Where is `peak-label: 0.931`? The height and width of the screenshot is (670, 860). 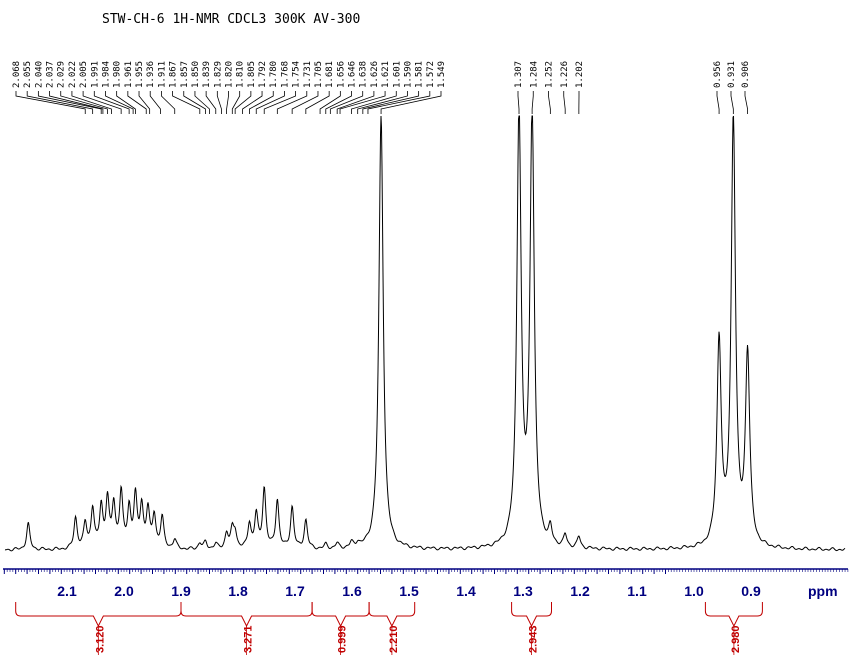 peak-label: 0.931 is located at coordinates (732, 74).